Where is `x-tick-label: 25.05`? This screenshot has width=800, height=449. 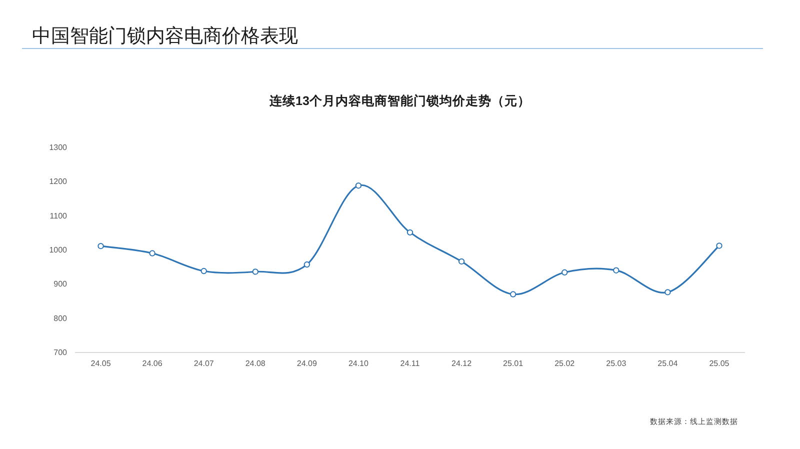
x-tick-label: 25.05 is located at coordinates (719, 363).